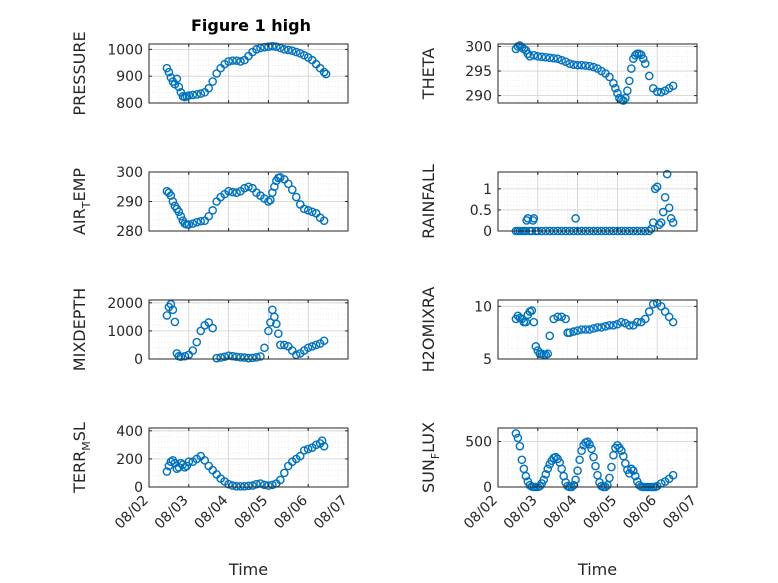 Image resolution: width=778 pixels, height=583 pixels. I want to click on x-tick-label: 08/06, so click(291, 512).